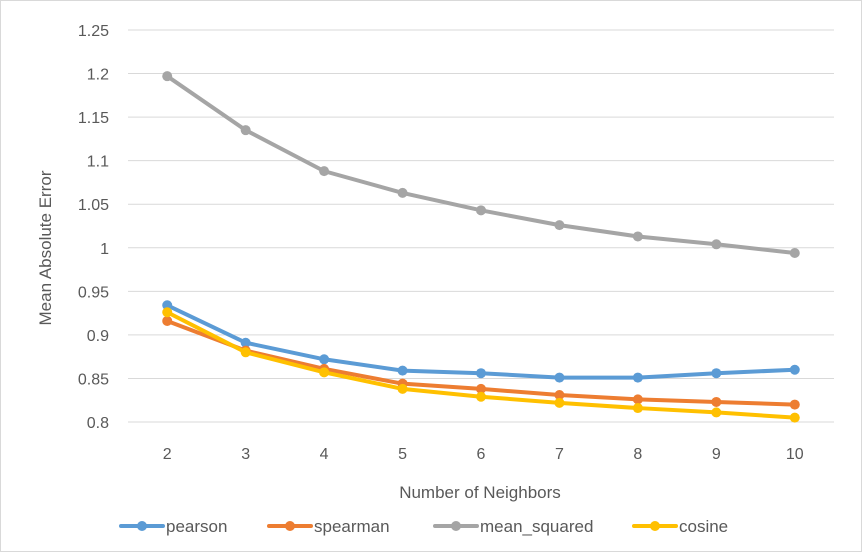 The image size is (862, 552). What do you see at coordinates (716, 454) in the screenshot?
I see `x-tick-label: 9` at bounding box center [716, 454].